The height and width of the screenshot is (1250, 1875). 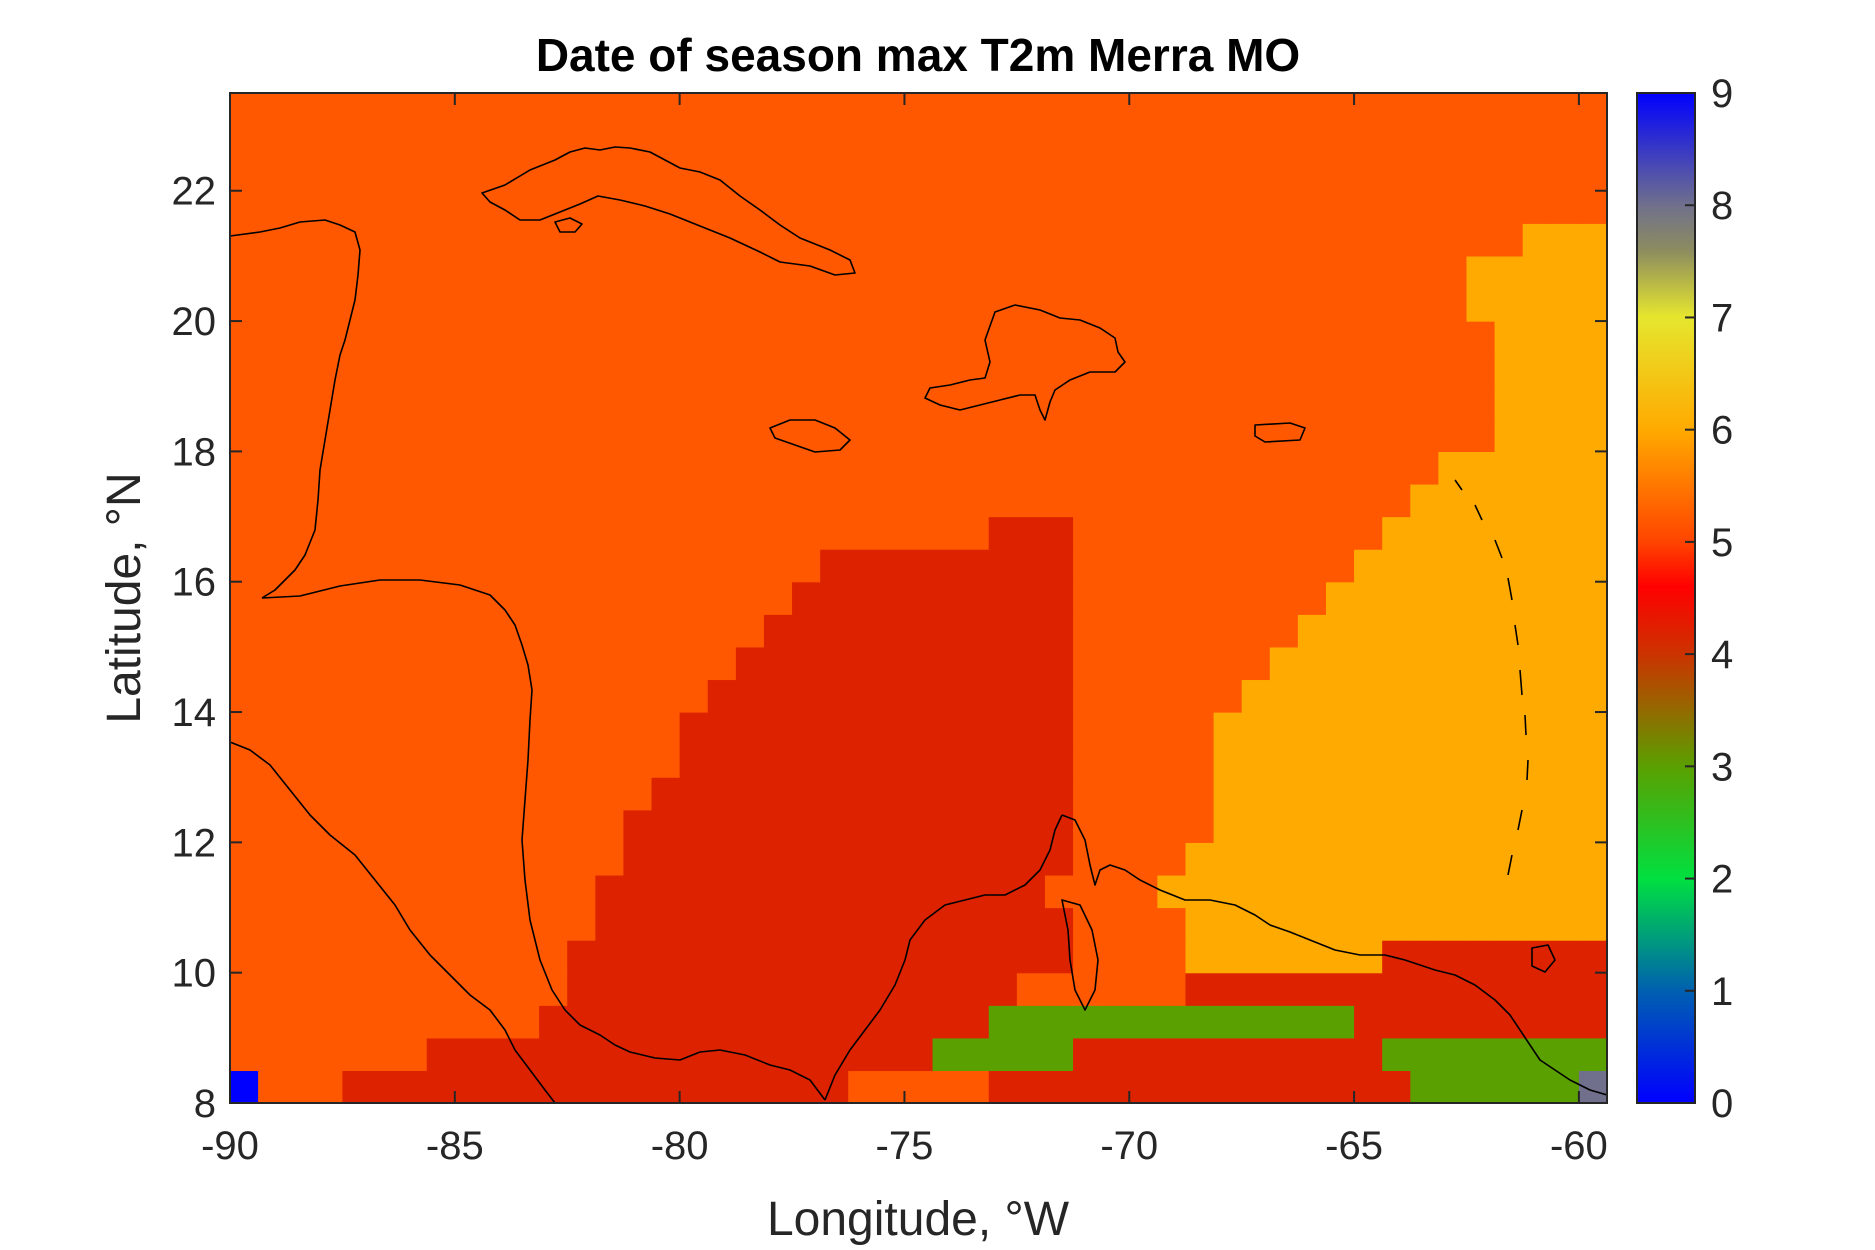 I want to click on y-tick-label: 12, so click(x=194, y=843).